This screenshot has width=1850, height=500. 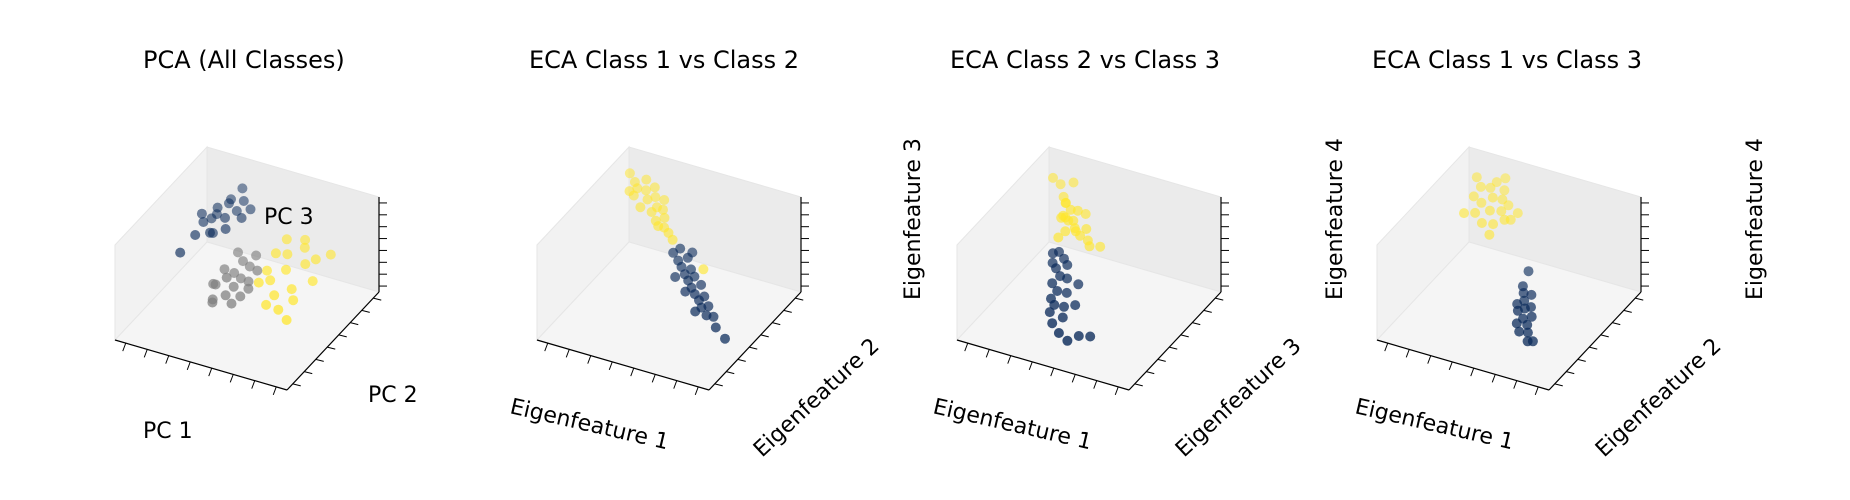 I want to click on x-axis-line, so click(x=201, y=365).